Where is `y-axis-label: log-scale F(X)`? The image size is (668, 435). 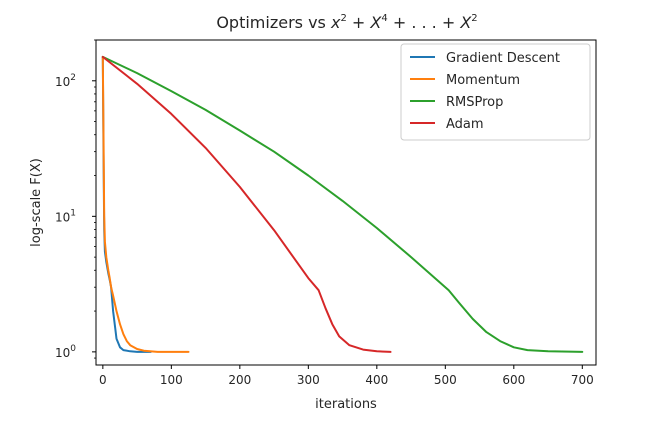 y-axis-label: log-scale F(X) is located at coordinates (36, 202).